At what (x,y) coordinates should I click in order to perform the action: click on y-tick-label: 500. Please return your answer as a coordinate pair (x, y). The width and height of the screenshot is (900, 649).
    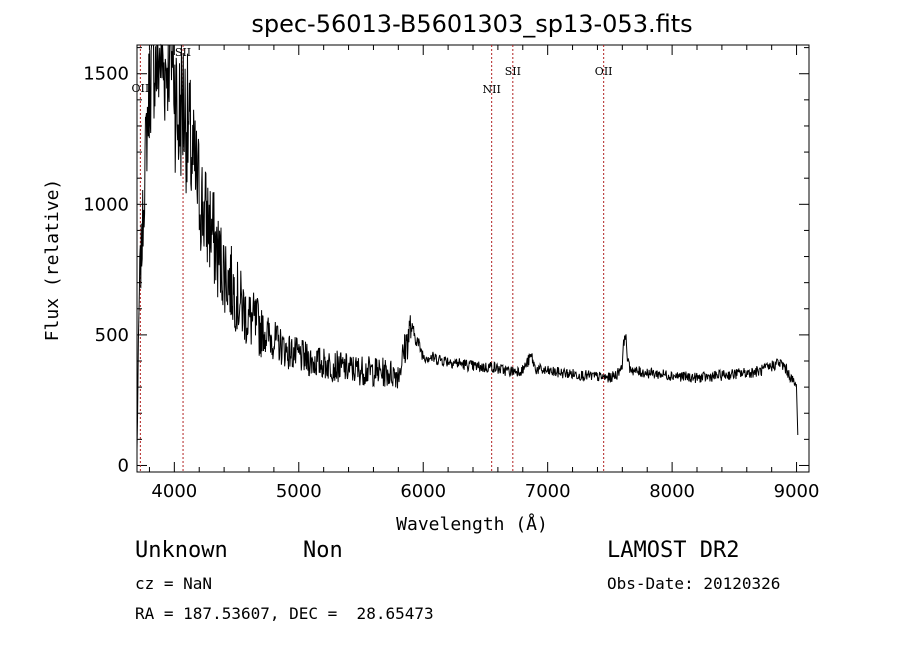
    Looking at the image, I should click on (112, 335).